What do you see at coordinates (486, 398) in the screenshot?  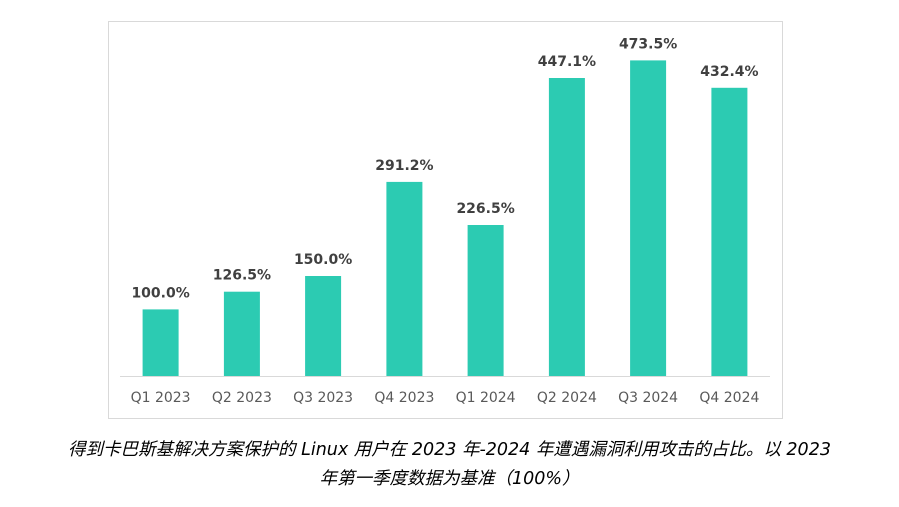 I see `x-tick-label-5: Q1 2024` at bounding box center [486, 398].